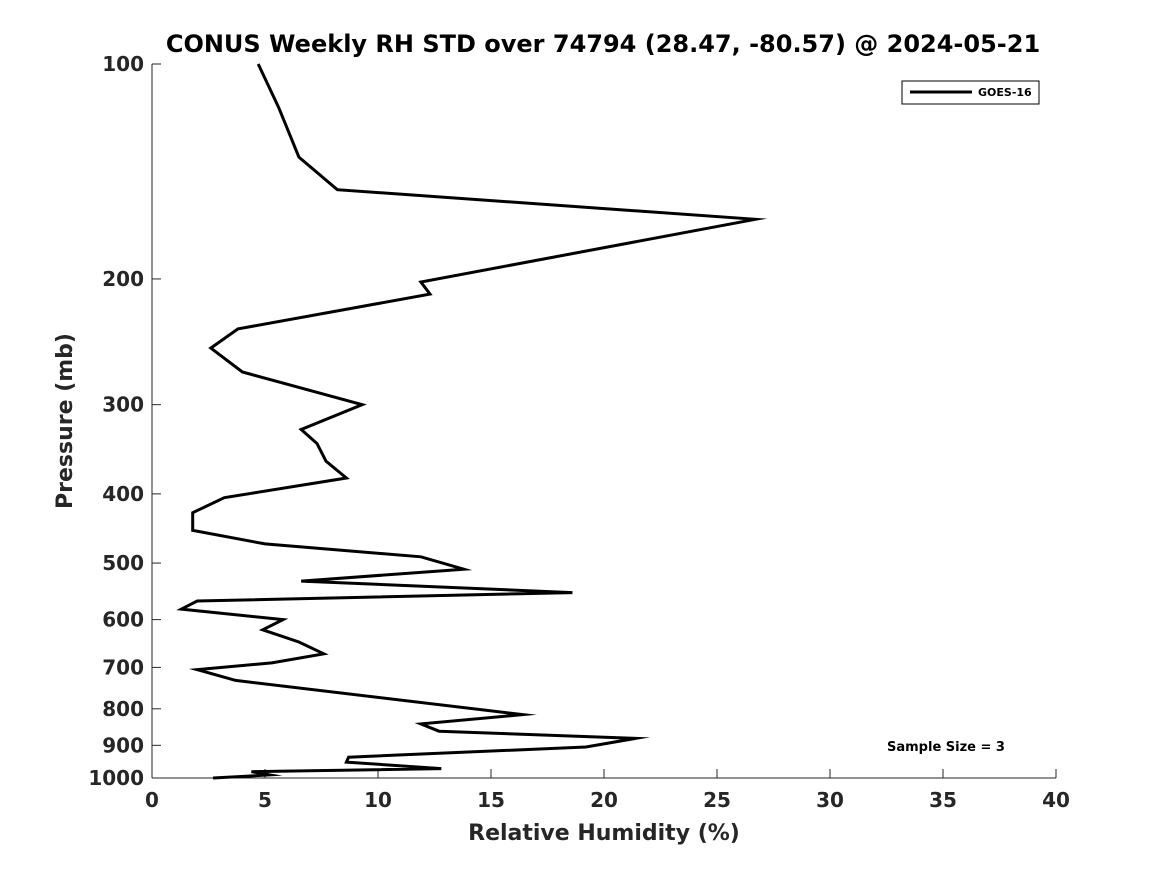  What do you see at coordinates (1056, 800) in the screenshot?
I see `x-tick-label: 40` at bounding box center [1056, 800].